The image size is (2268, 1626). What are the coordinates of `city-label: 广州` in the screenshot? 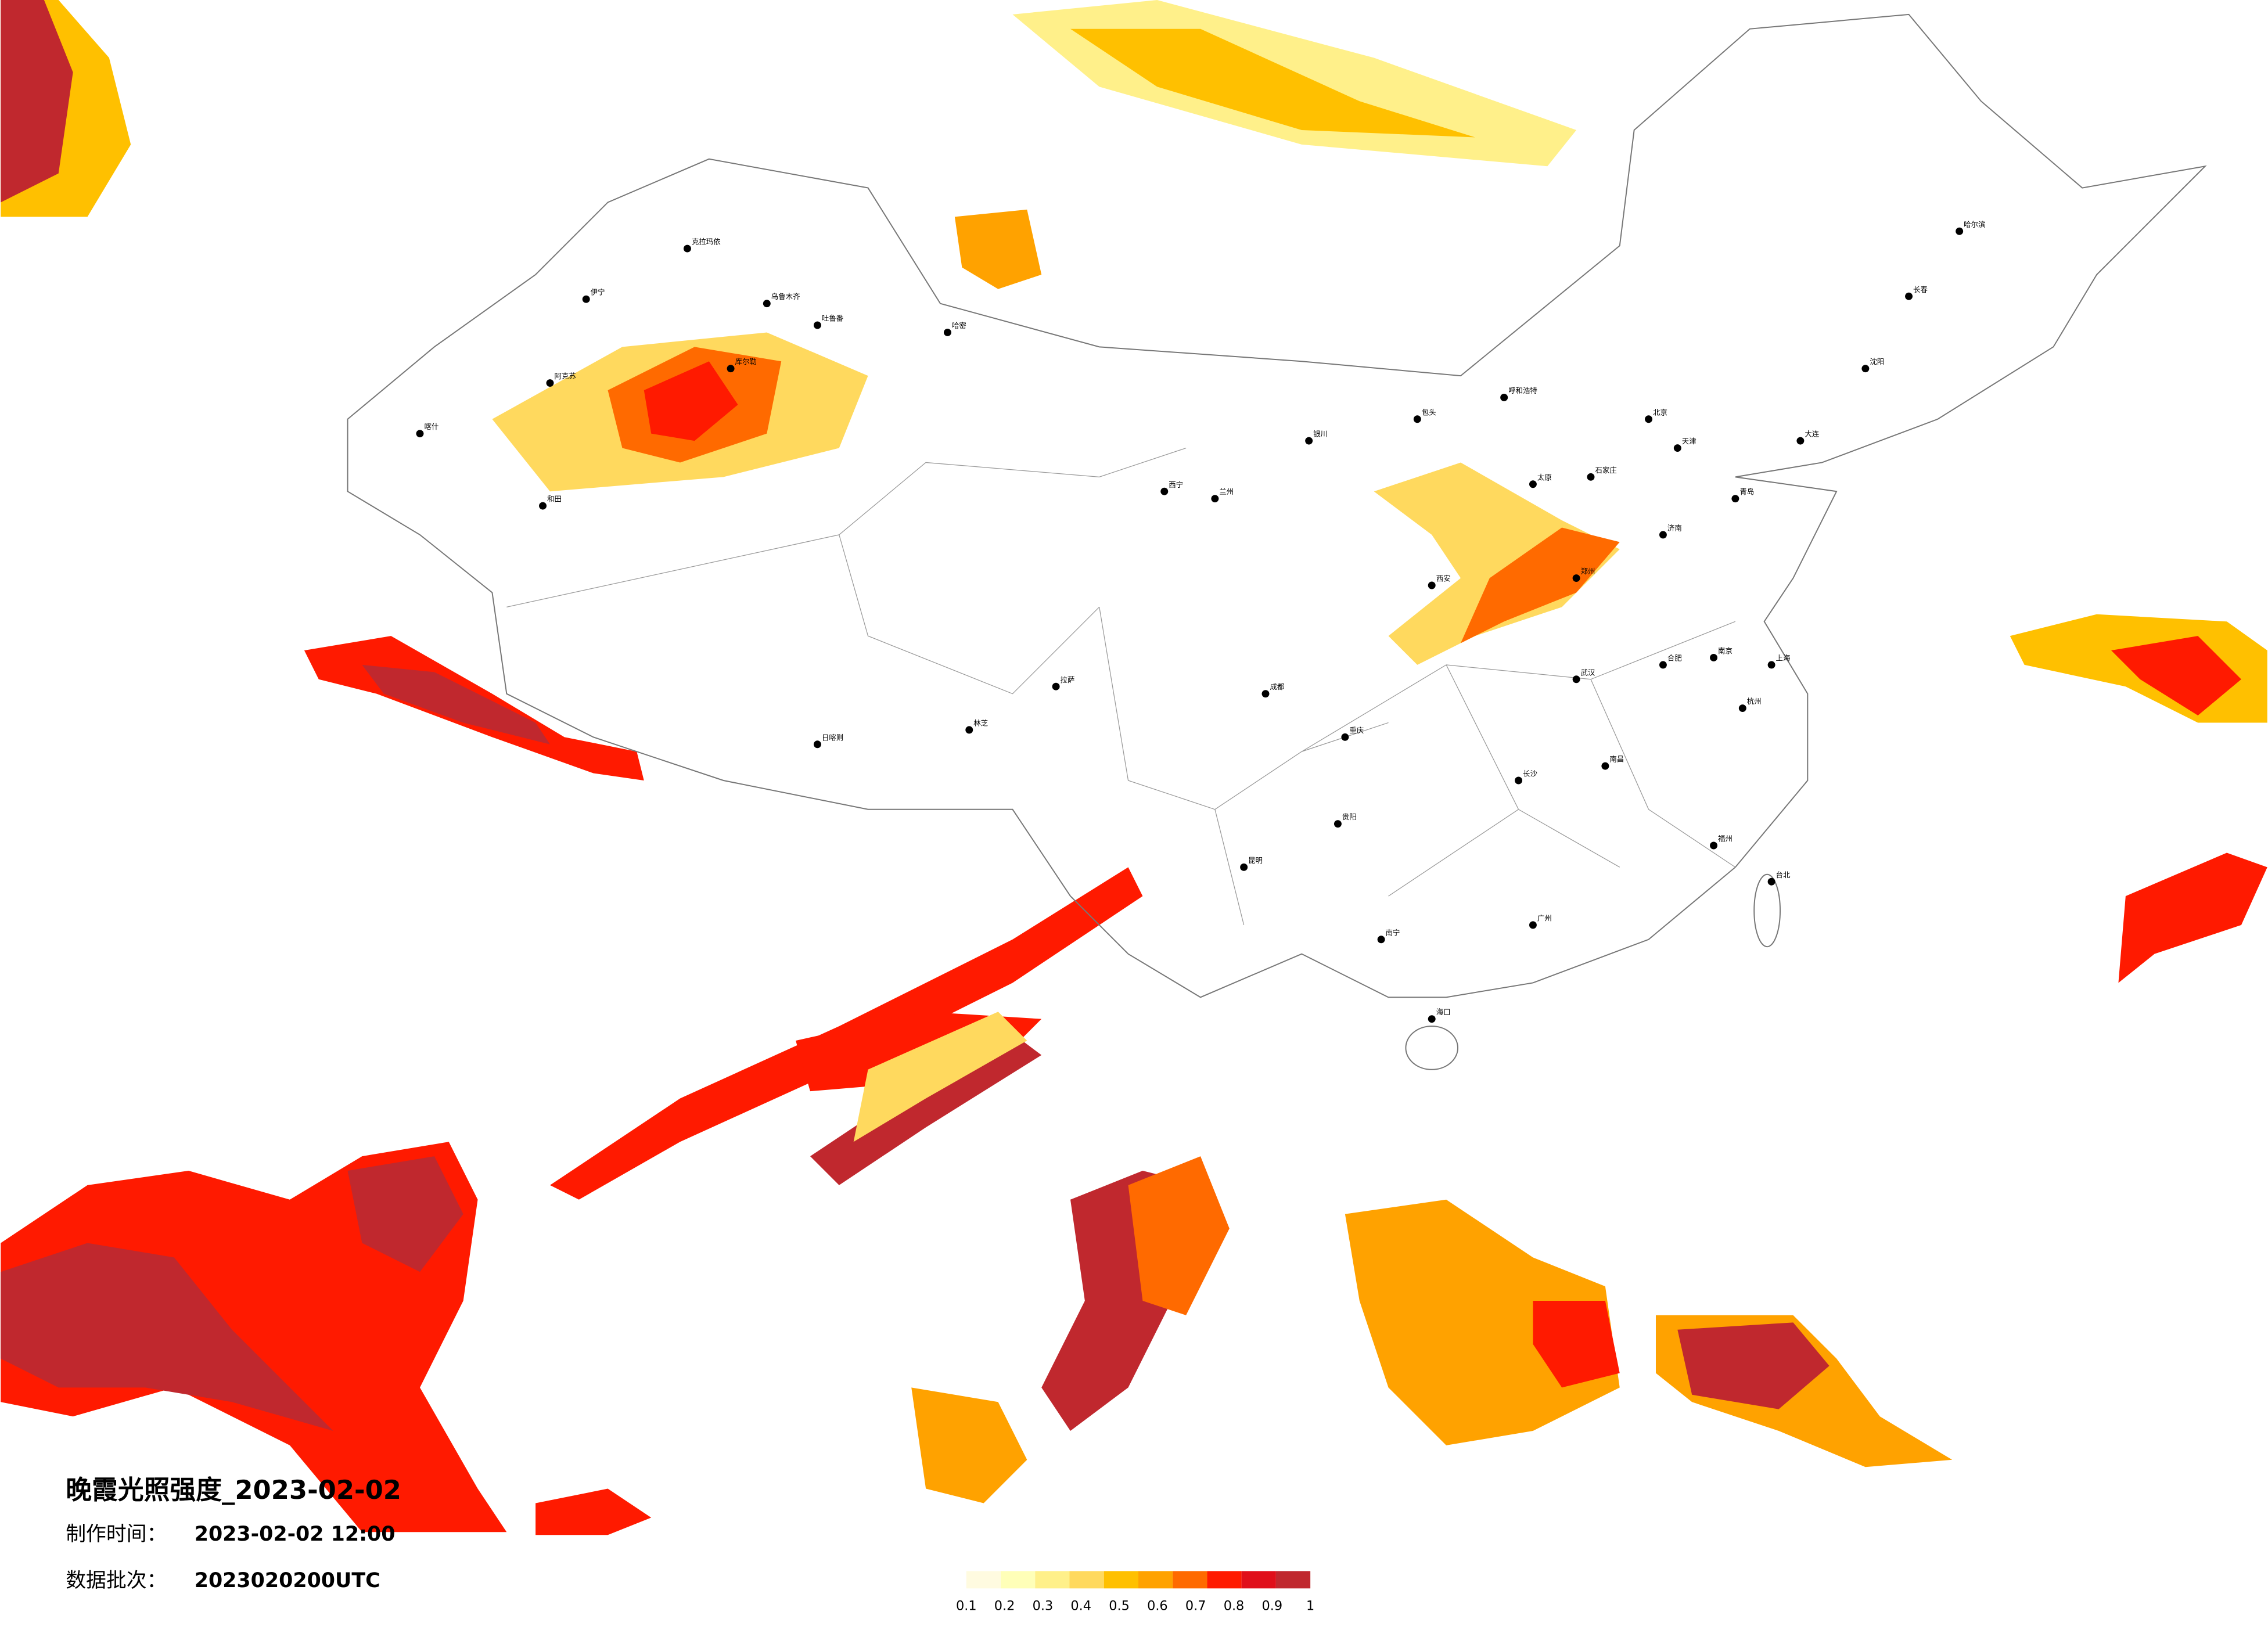 It's located at (1544, 917).